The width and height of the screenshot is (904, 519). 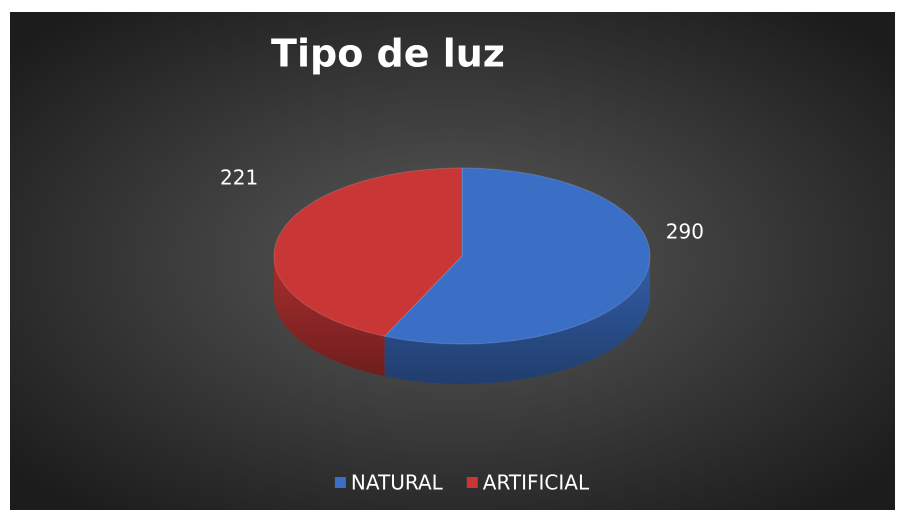 I want to click on data-label: 290, so click(x=685, y=231).